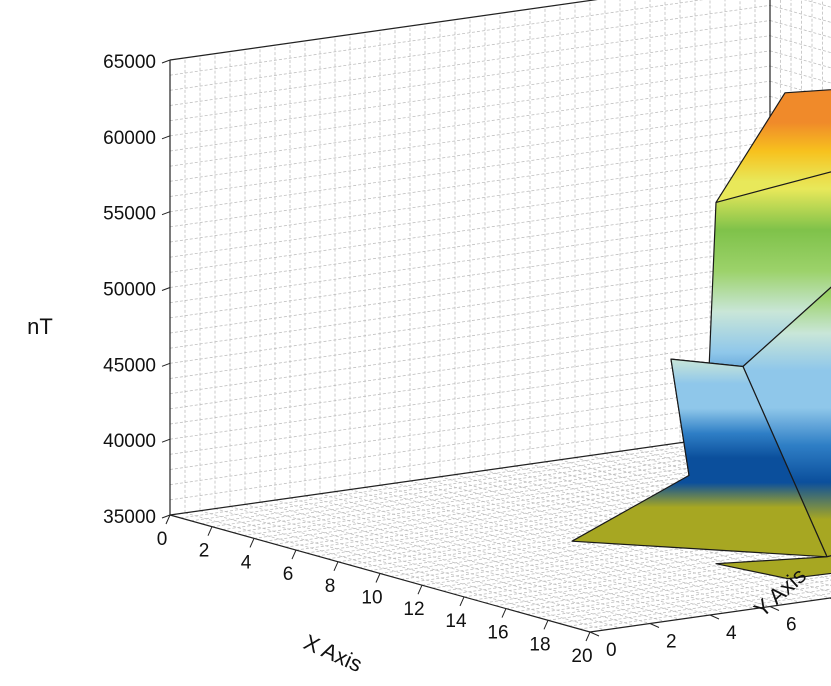 The width and height of the screenshot is (831, 686). I want to click on x-tick-label: 16, so click(497, 633).